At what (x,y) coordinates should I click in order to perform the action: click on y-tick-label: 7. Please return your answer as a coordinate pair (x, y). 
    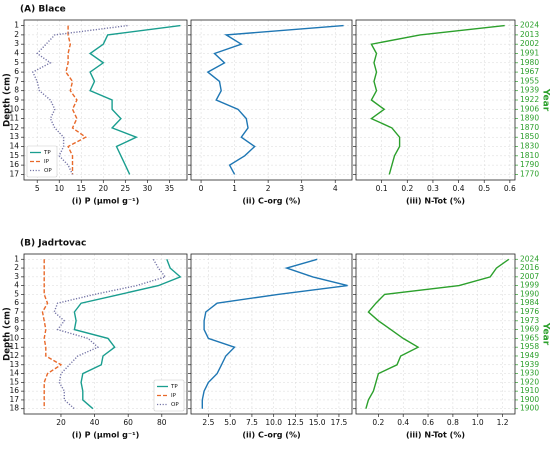
    Looking at the image, I should click on (16, 311).